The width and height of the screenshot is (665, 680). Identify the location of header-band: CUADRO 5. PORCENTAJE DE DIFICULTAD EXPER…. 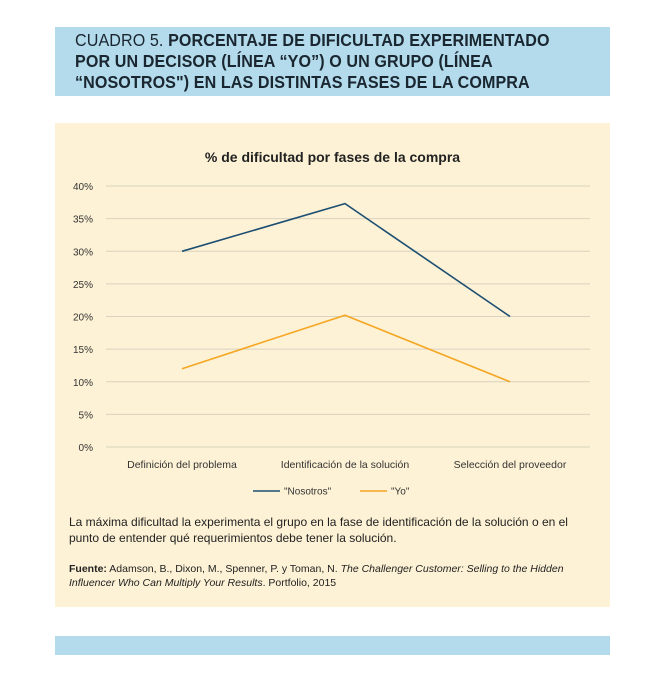
(332, 61).